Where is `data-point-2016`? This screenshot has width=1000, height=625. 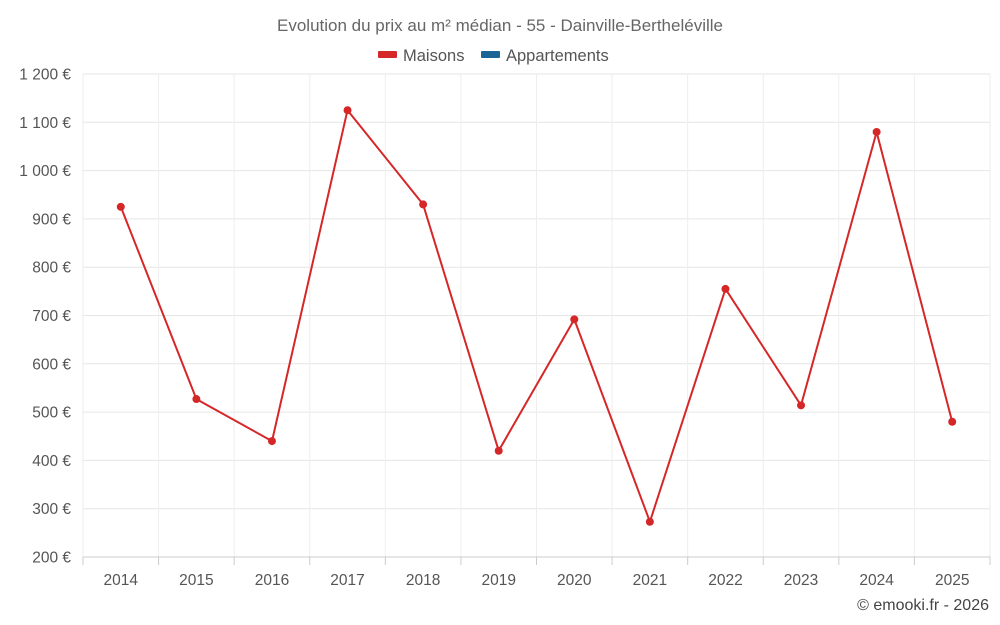
data-point-2016 is located at coordinates (271, 441).